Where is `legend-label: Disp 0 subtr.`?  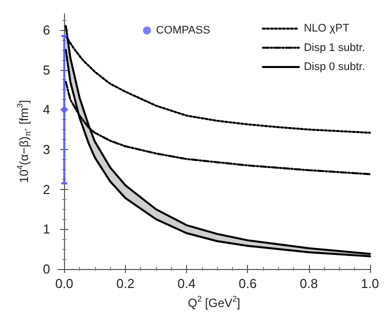 legend-label: Disp 0 subtr. is located at coordinates (334, 67).